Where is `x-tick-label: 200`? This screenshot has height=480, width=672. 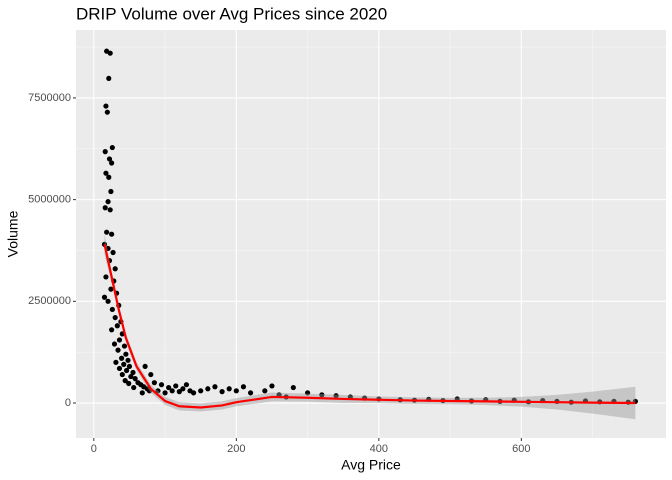 x-tick-label: 200 is located at coordinates (236, 449).